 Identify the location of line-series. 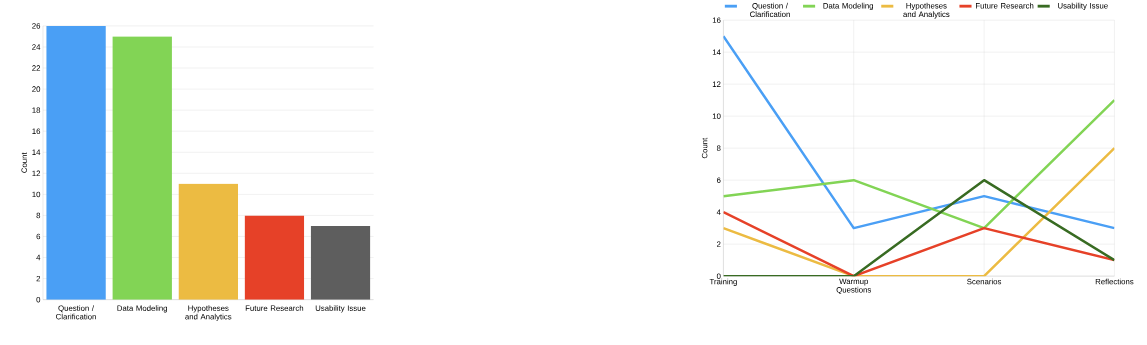
(919, 164).